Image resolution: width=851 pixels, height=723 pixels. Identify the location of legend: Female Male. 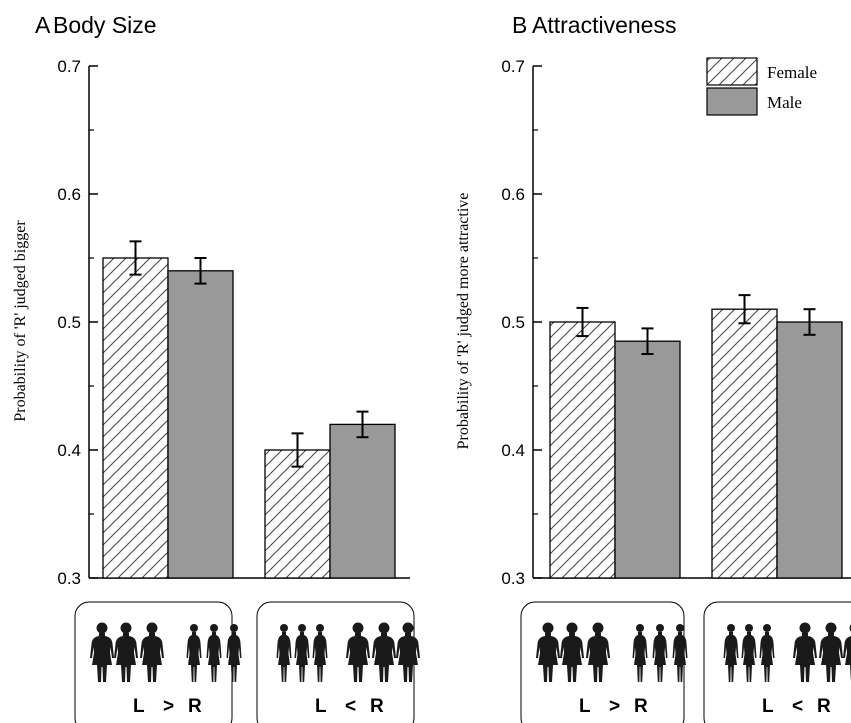
(761, 86).